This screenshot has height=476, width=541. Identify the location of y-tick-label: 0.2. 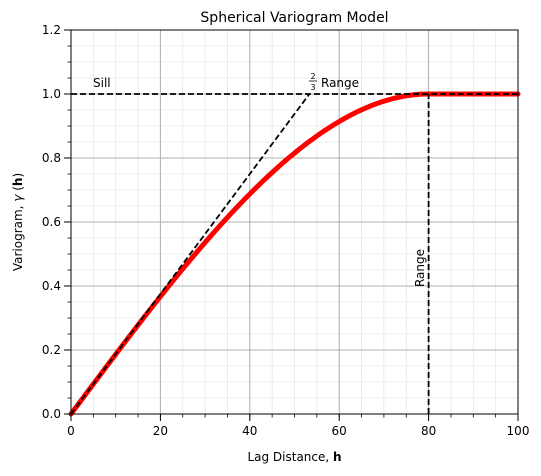
(51, 350).